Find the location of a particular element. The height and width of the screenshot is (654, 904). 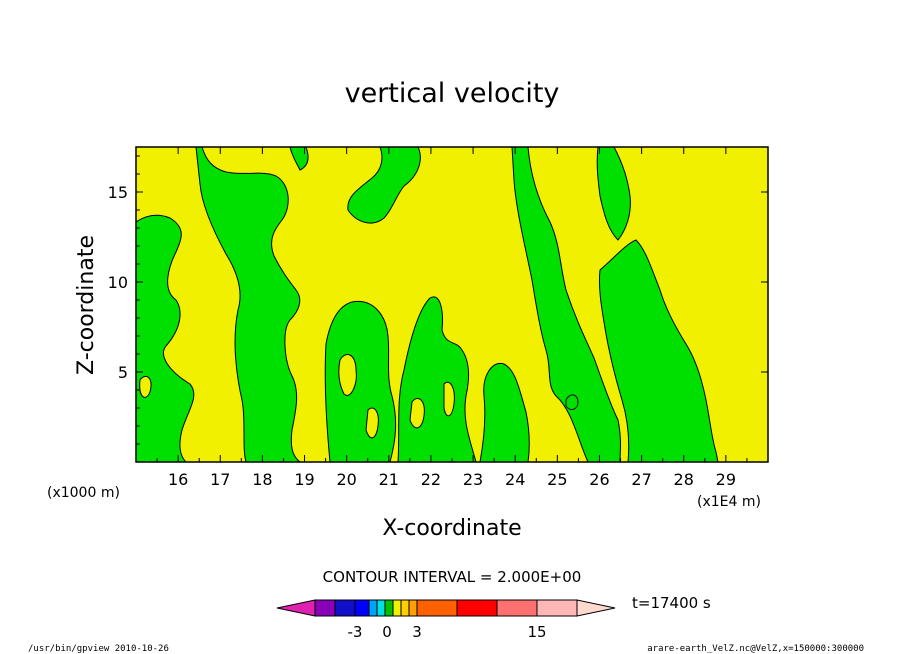

footer-right: arare-earth_VelZ.nc@VelZ,x=150000:300000 is located at coordinates (755, 649).